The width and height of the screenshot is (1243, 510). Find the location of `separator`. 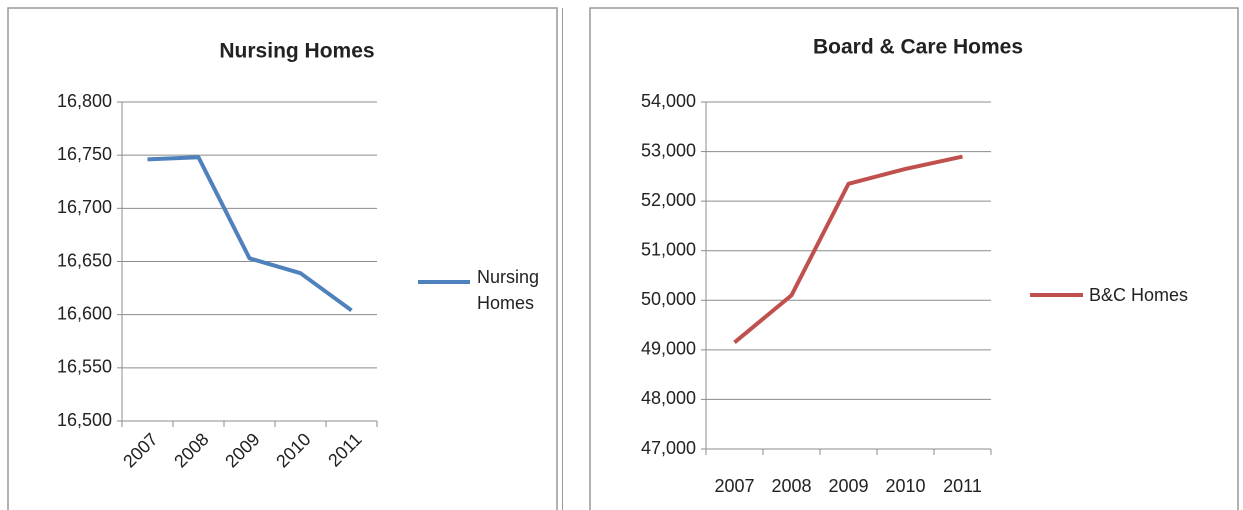

separator is located at coordinates (562, 259).